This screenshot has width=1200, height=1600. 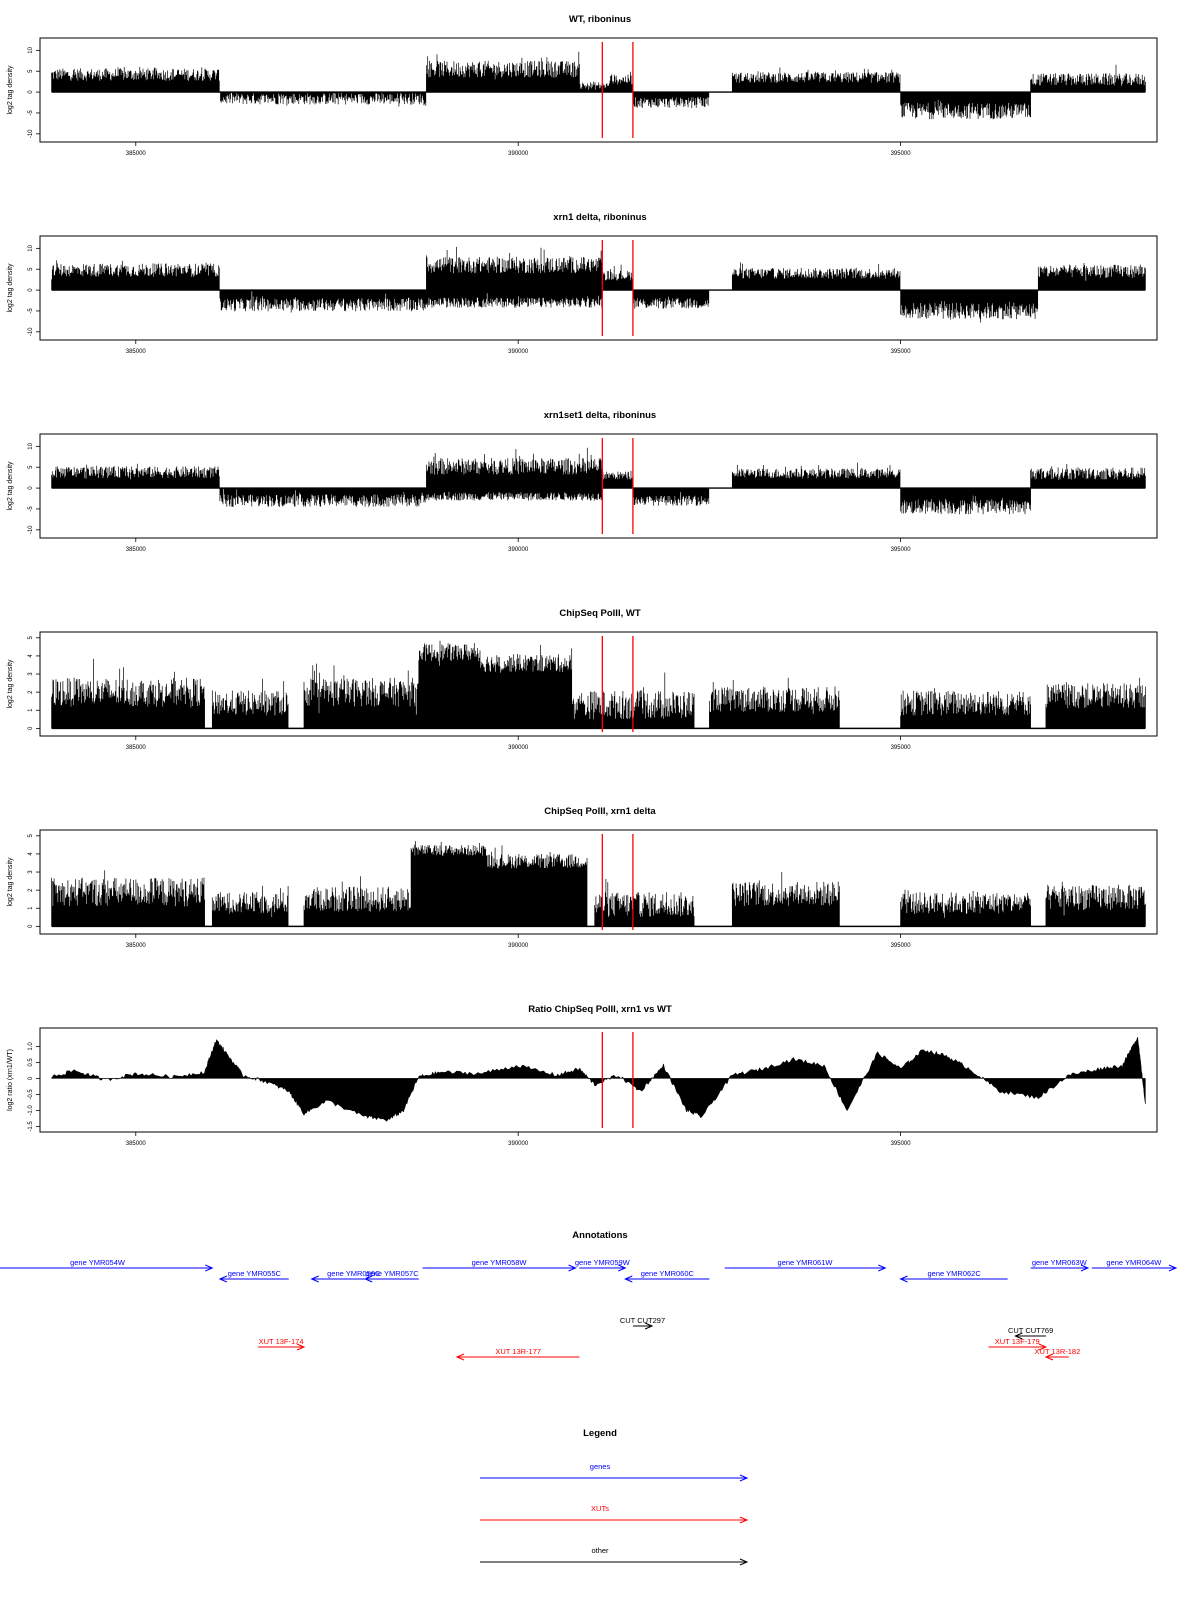 I want to click on feature-label: gene YMR054W, so click(x=98, y=1262).